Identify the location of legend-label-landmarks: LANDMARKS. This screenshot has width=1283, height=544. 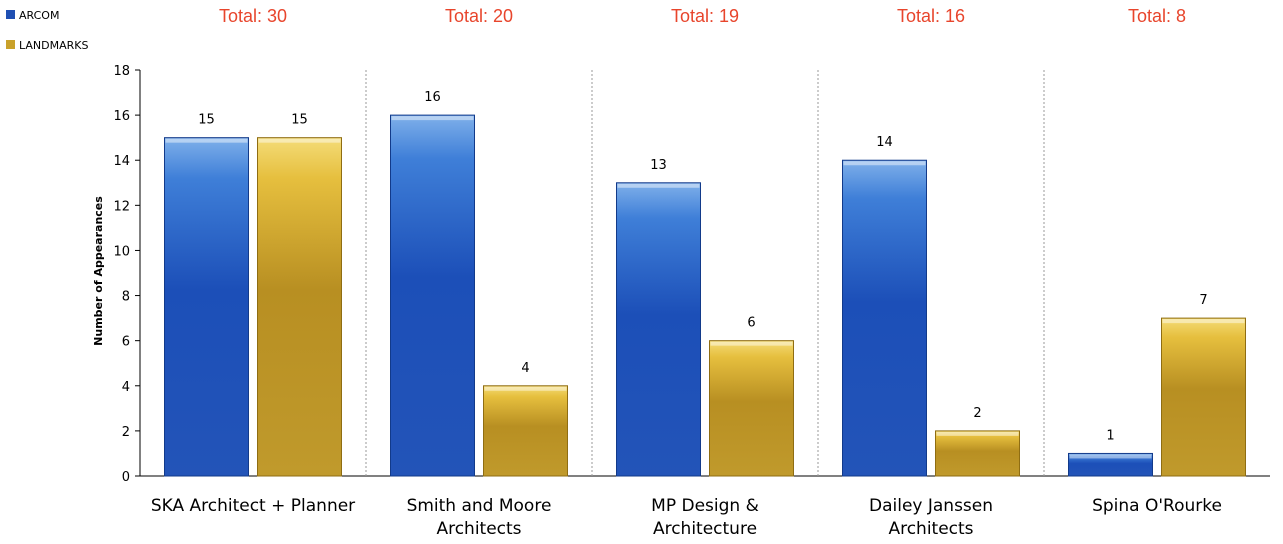
(53, 45).